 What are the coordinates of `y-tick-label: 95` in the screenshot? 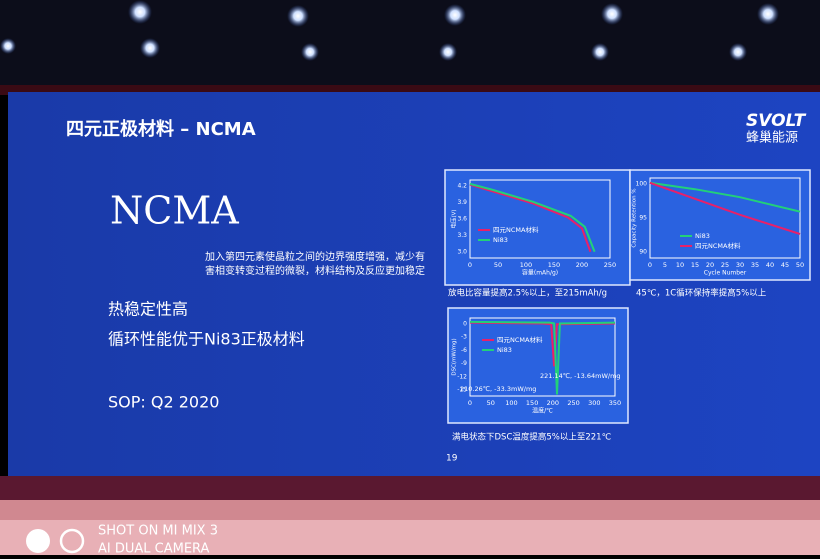 It's located at (643, 218).